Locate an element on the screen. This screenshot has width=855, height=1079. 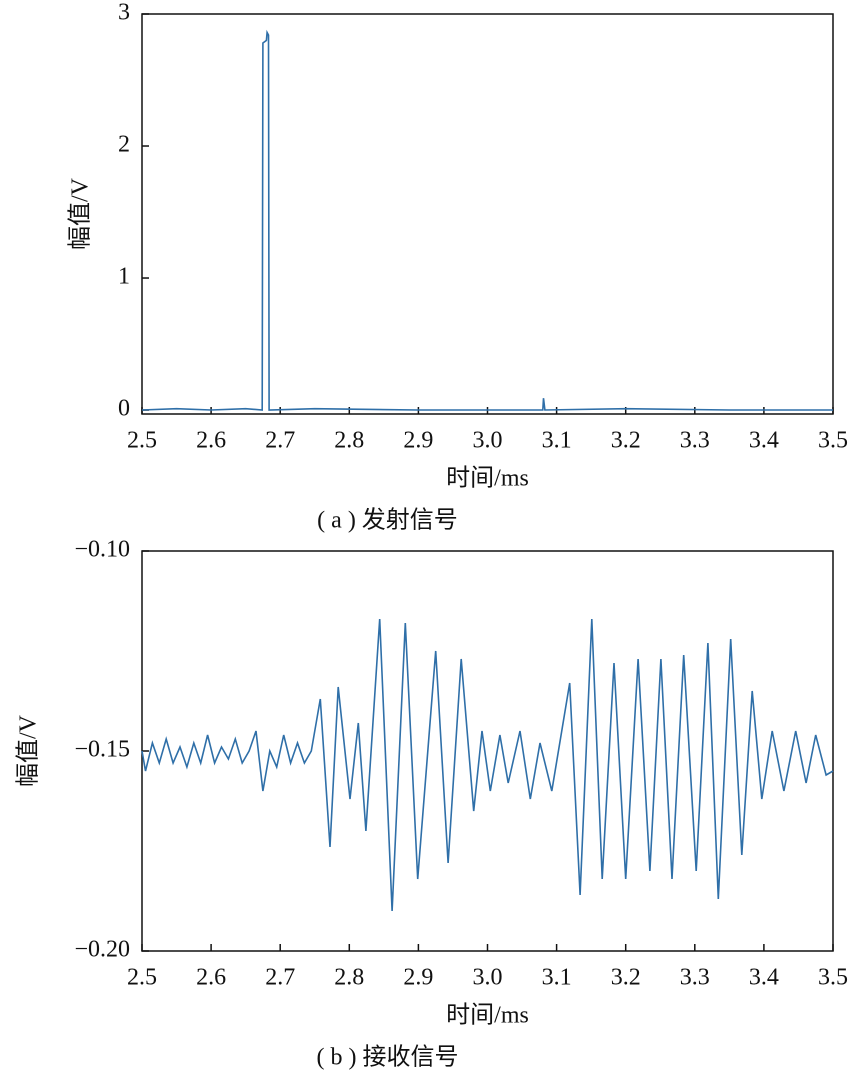
y-tick-label: 3 is located at coordinates (124, 13).